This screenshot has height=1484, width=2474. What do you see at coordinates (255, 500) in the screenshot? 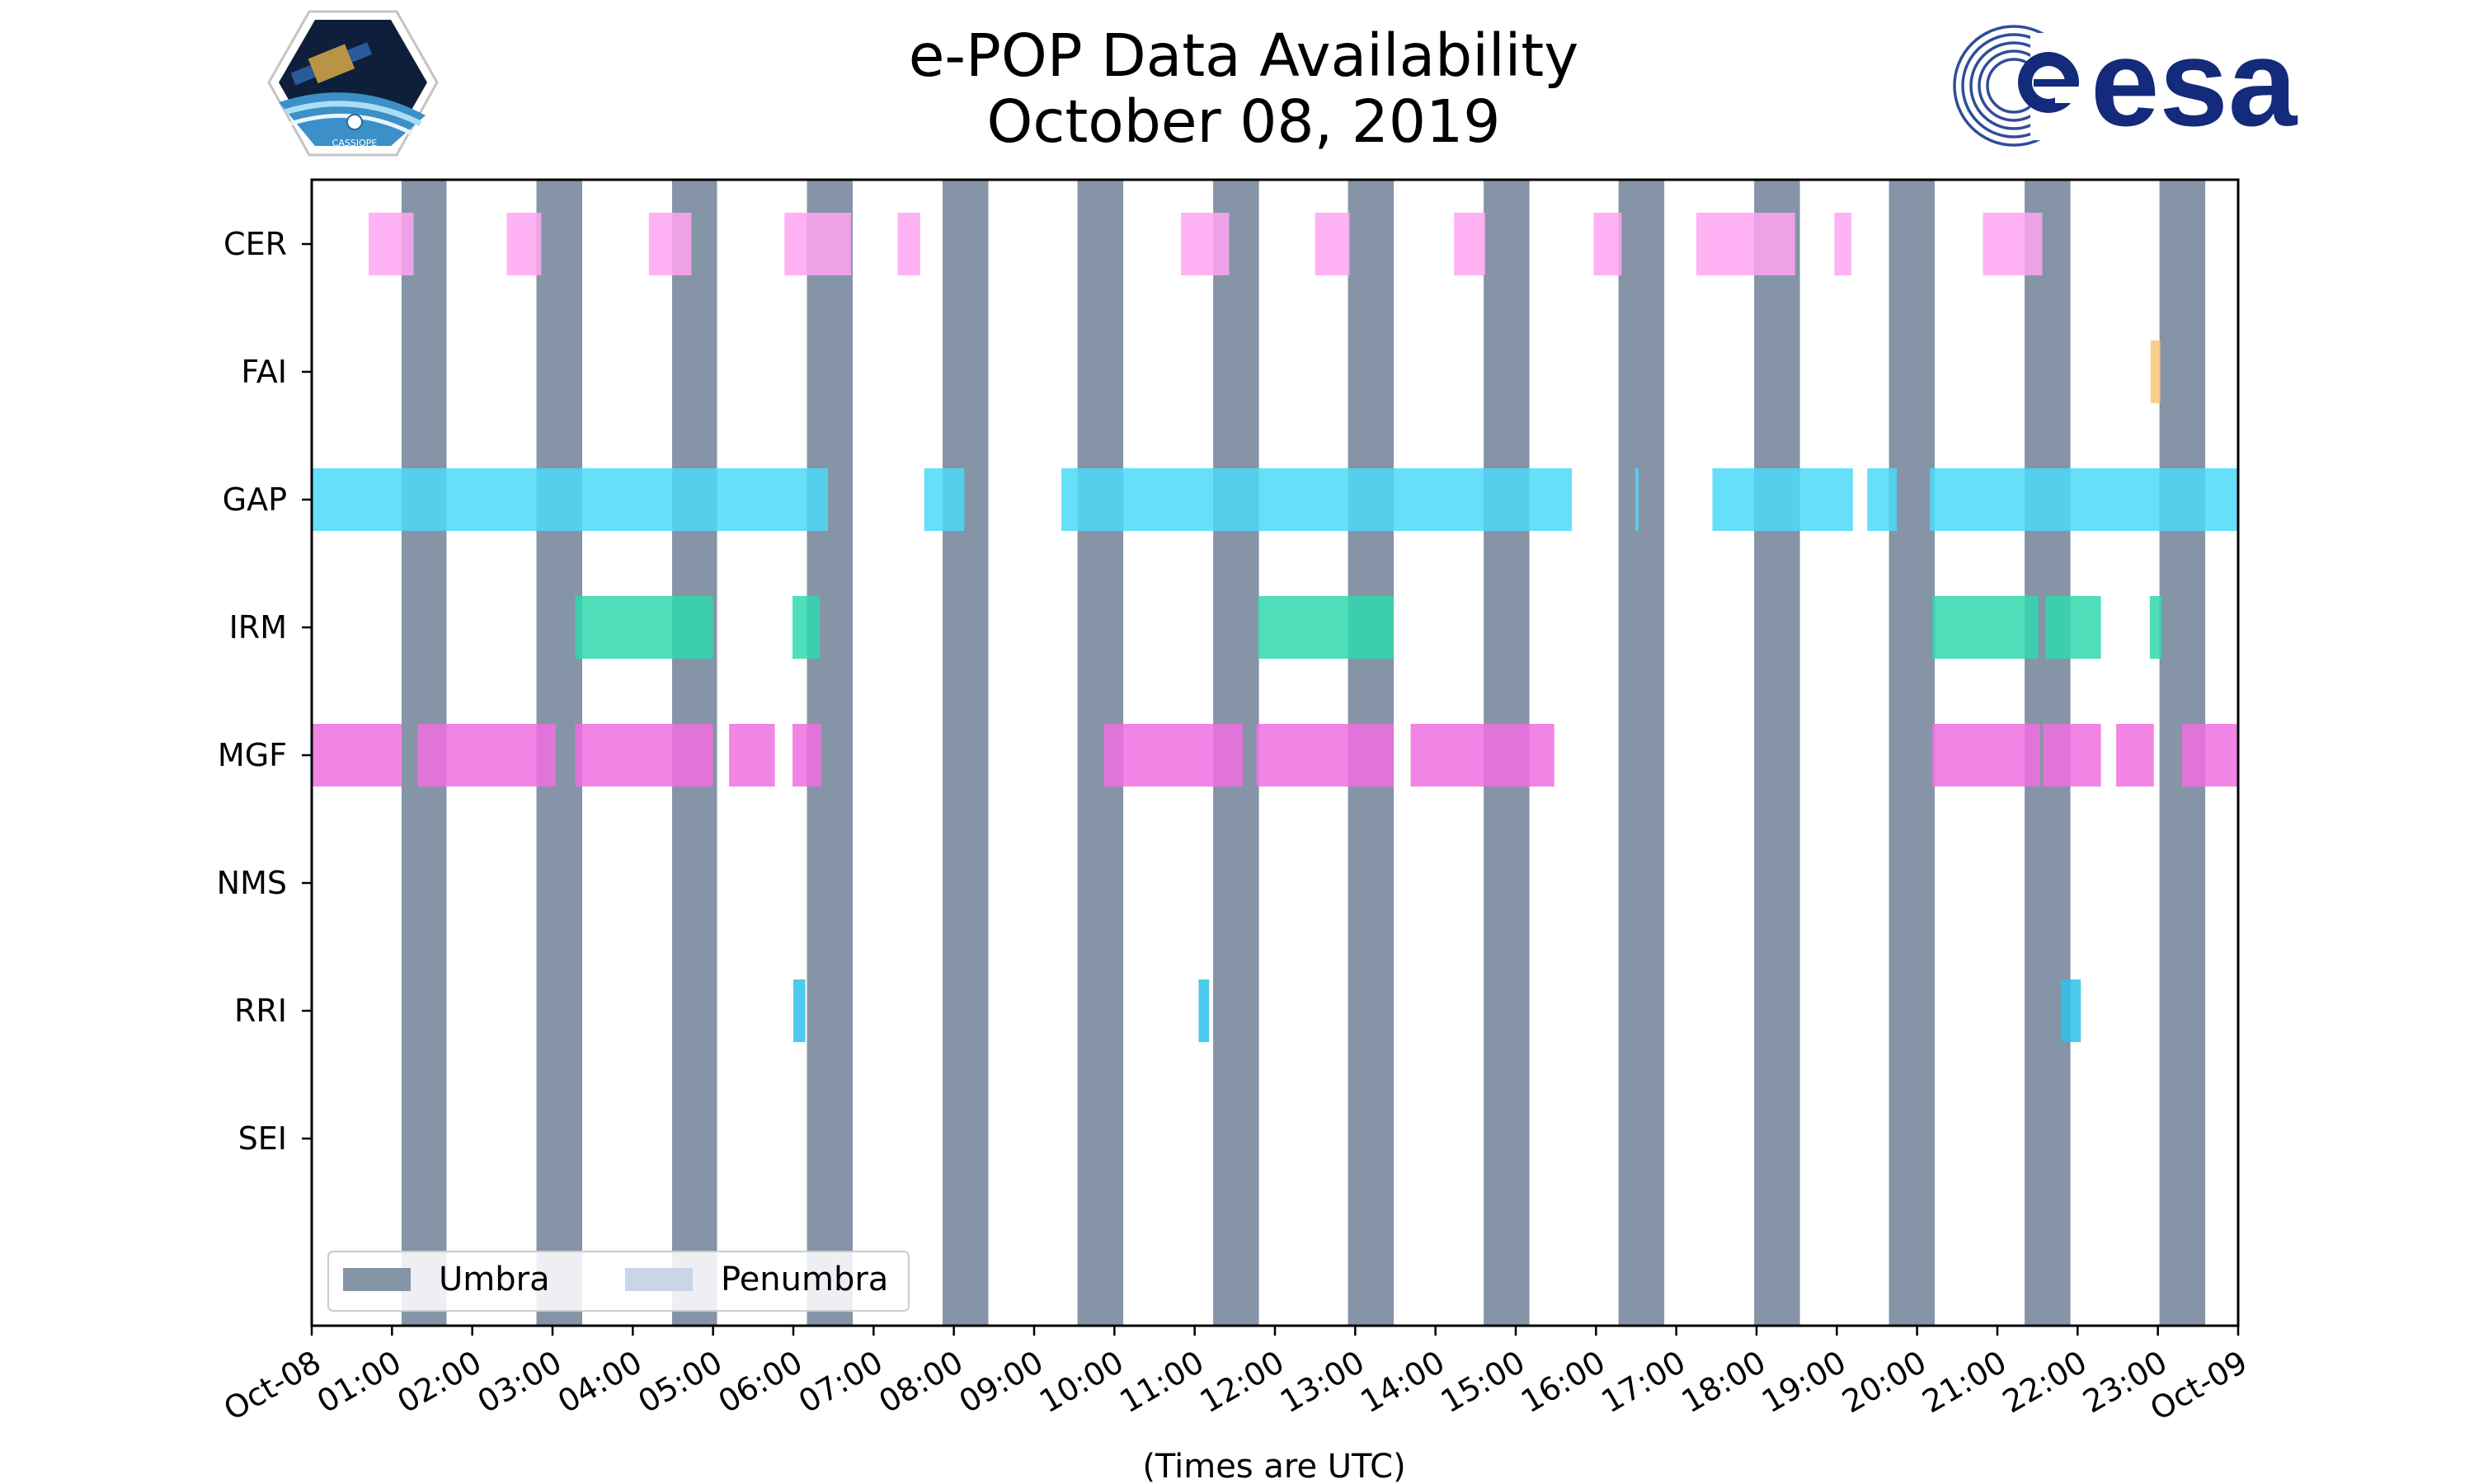
I see `y-tick-label-gap: GAP` at bounding box center [255, 500].